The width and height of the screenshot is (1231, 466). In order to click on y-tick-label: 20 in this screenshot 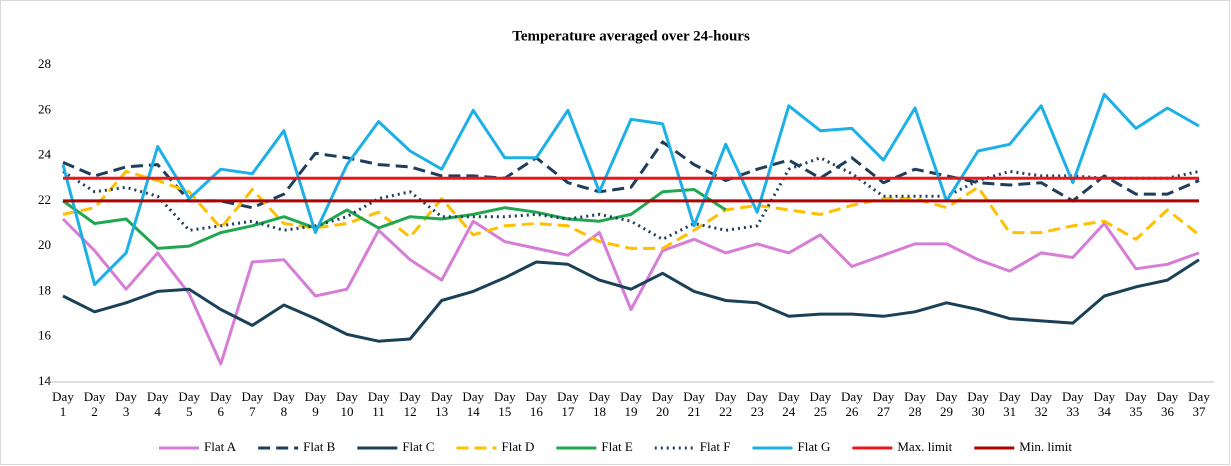, I will do `click(44, 244)`.